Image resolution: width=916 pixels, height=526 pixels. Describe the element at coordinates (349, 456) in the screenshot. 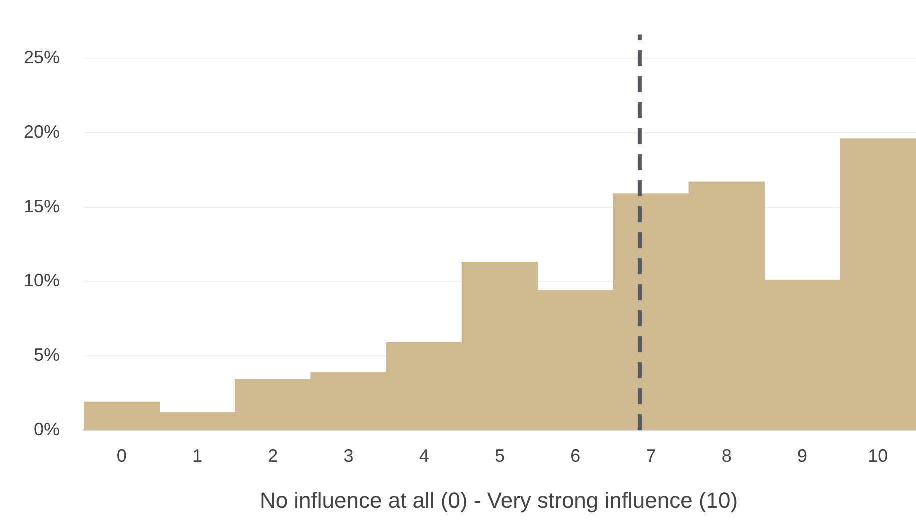

I see `x-tick-label: 3` at that location.